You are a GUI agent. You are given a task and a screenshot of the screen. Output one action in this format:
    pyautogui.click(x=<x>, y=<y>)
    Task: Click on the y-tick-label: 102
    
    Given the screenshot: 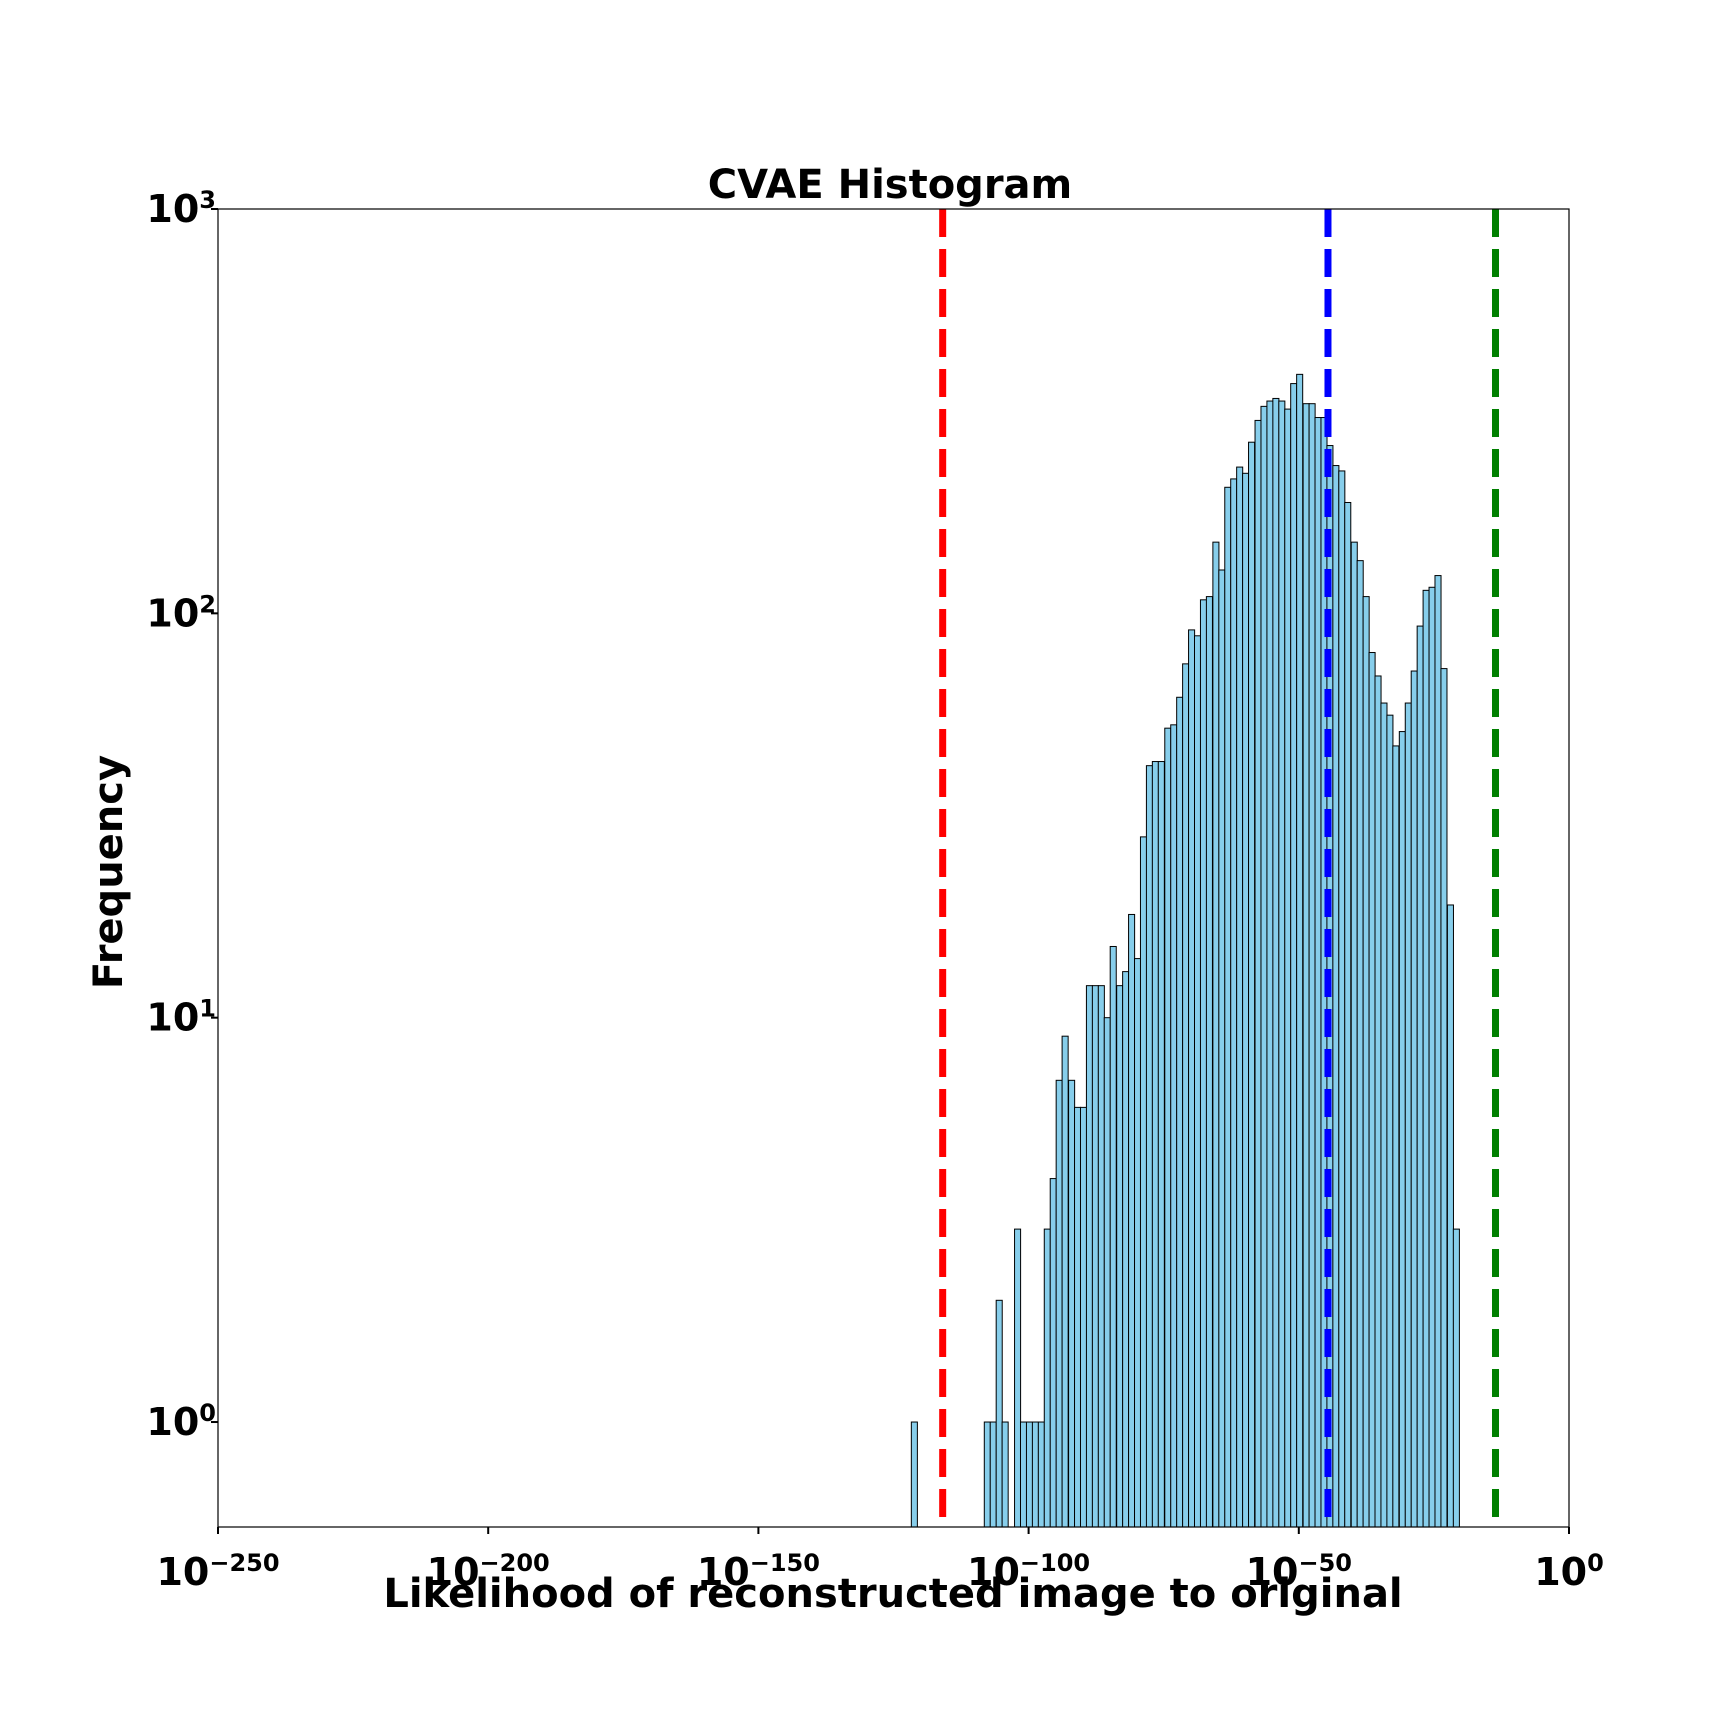 What is the action you would take?
    pyautogui.click(x=181, y=612)
    